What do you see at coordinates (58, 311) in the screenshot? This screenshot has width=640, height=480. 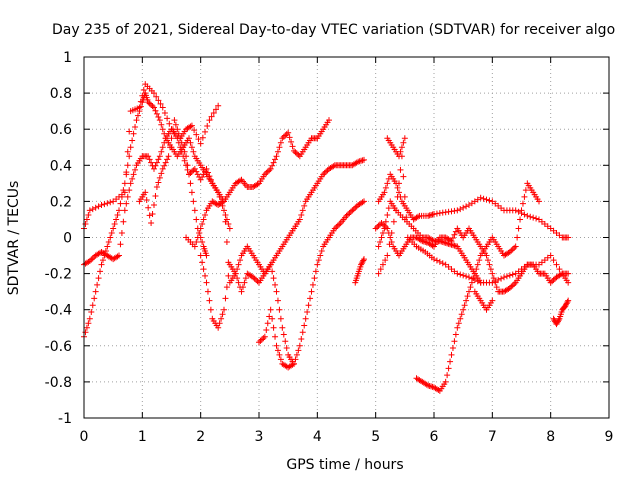 I see `y-tick-label: -0.4` at bounding box center [58, 311].